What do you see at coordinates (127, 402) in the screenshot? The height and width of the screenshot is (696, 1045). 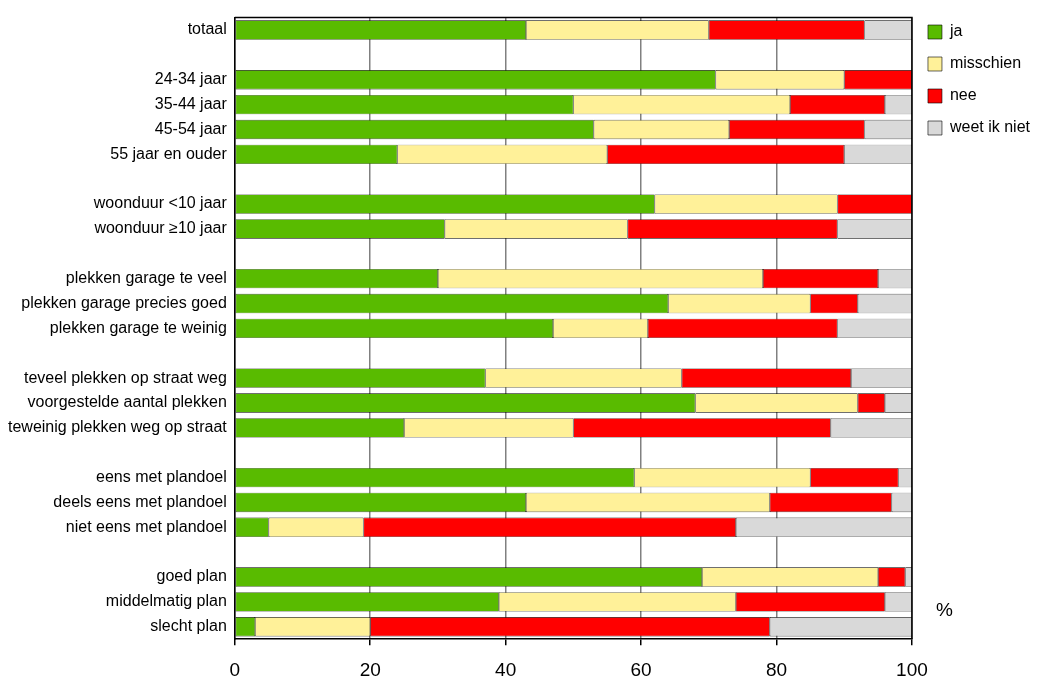 I see `y-tick-label: voorgestelde aantal plekken` at bounding box center [127, 402].